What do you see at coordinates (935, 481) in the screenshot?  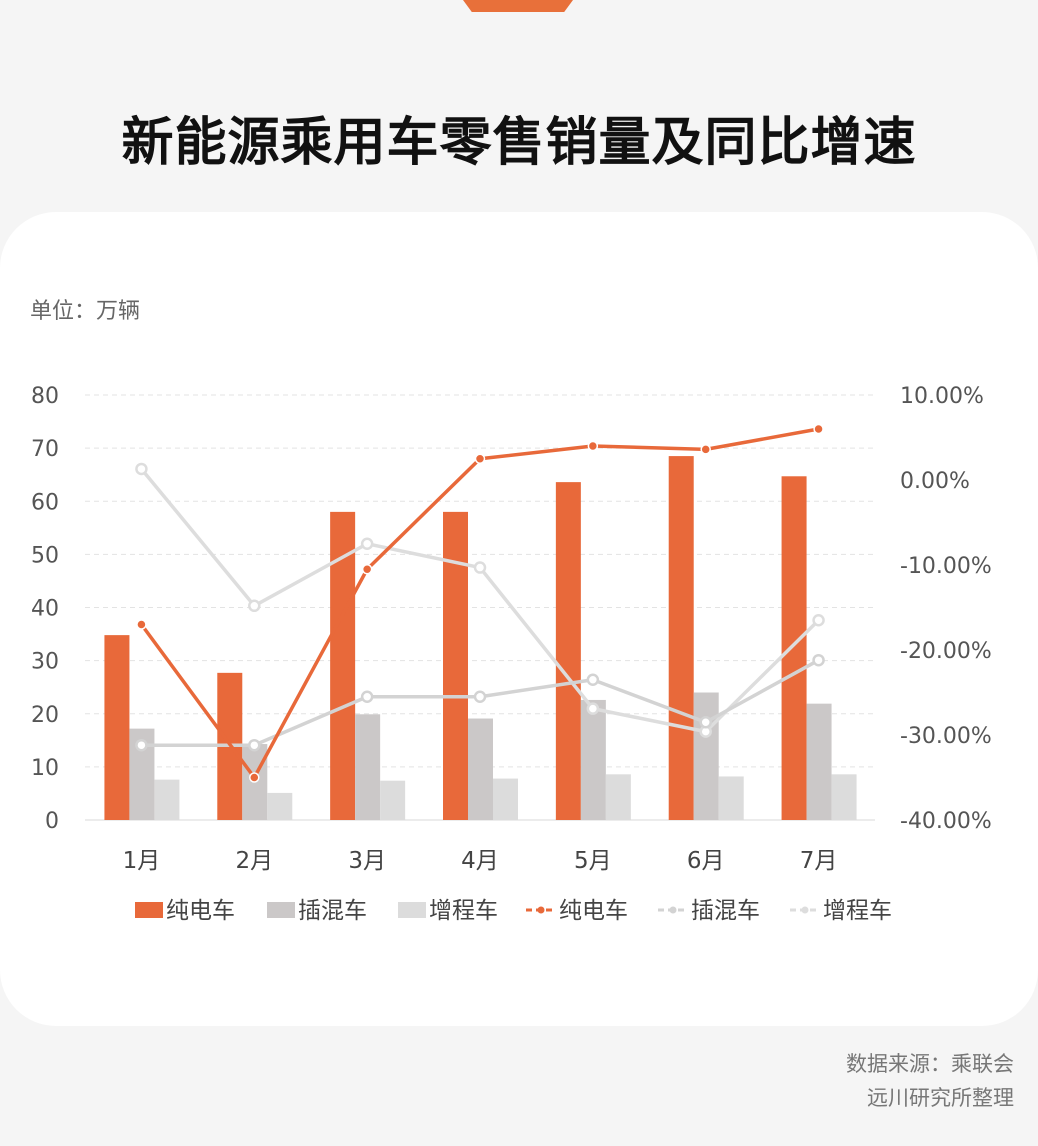 I see `y-right-tick-label: 0.00%` at bounding box center [935, 481].